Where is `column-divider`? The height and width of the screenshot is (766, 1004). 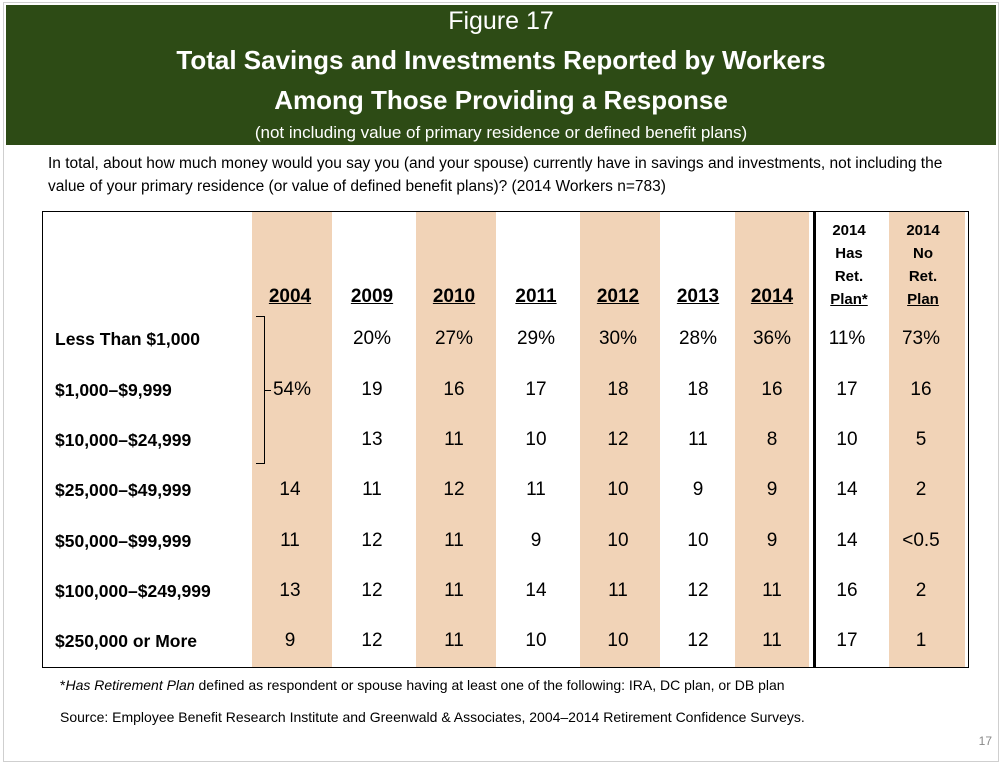
column-divider is located at coordinates (814, 439).